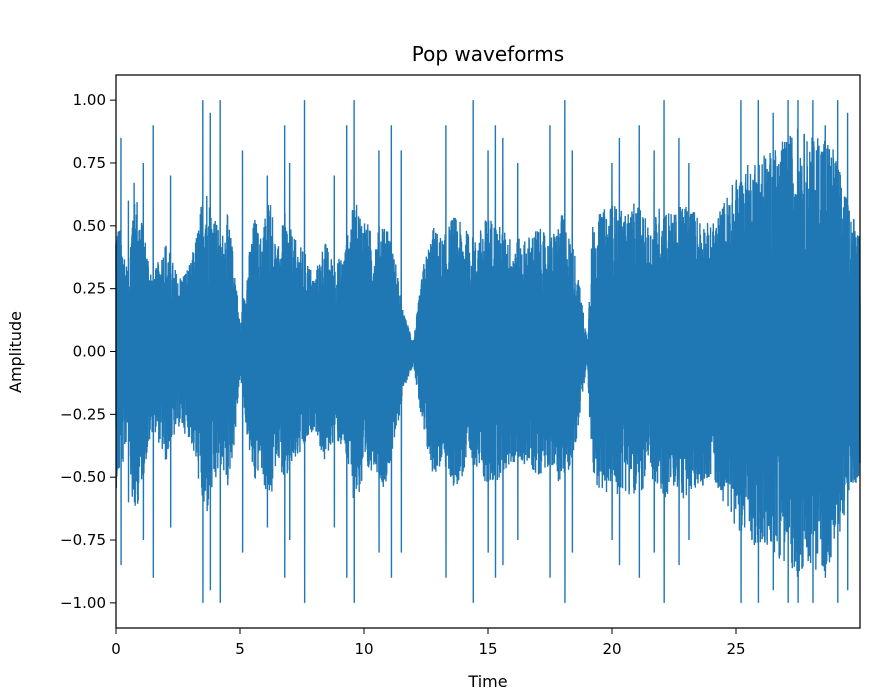 The width and height of the screenshot is (895, 698). Describe the element at coordinates (83, 477) in the screenshot. I see `y-tick-label: −0.50` at that location.